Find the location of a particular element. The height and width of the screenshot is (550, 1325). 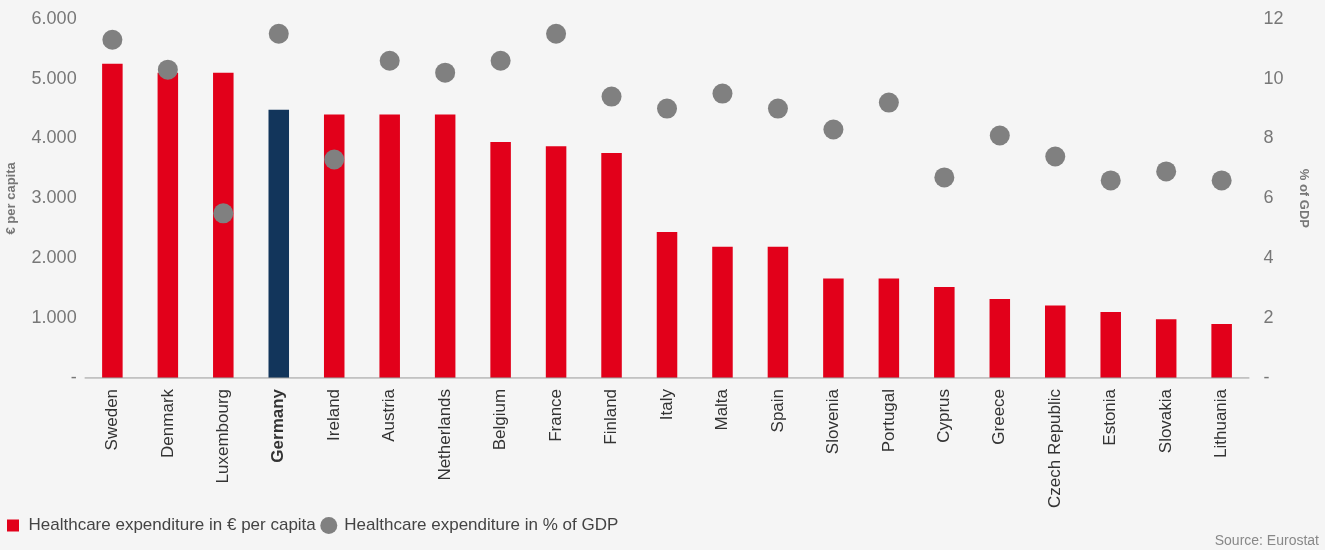

x-tick-label: Estonia is located at coordinates (1110, 417).